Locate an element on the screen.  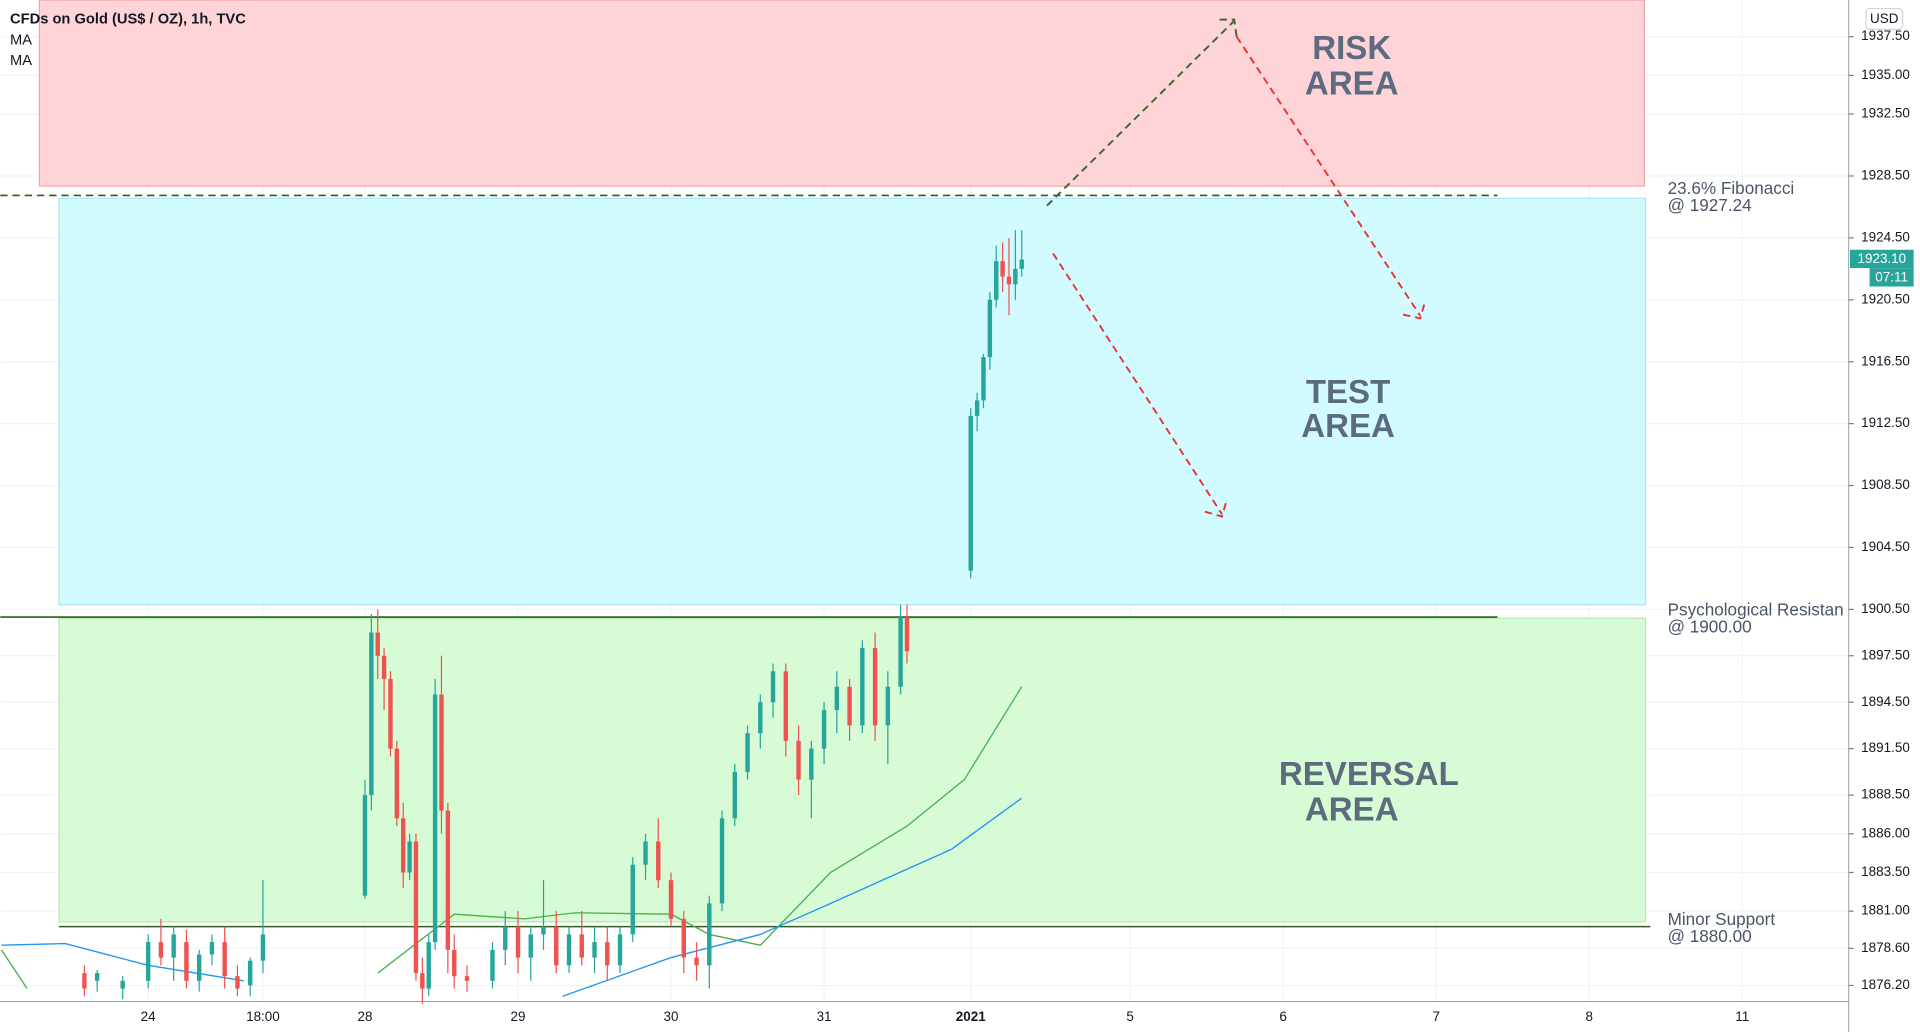
y-tick-label: 1878.60 is located at coordinates (1885, 947).